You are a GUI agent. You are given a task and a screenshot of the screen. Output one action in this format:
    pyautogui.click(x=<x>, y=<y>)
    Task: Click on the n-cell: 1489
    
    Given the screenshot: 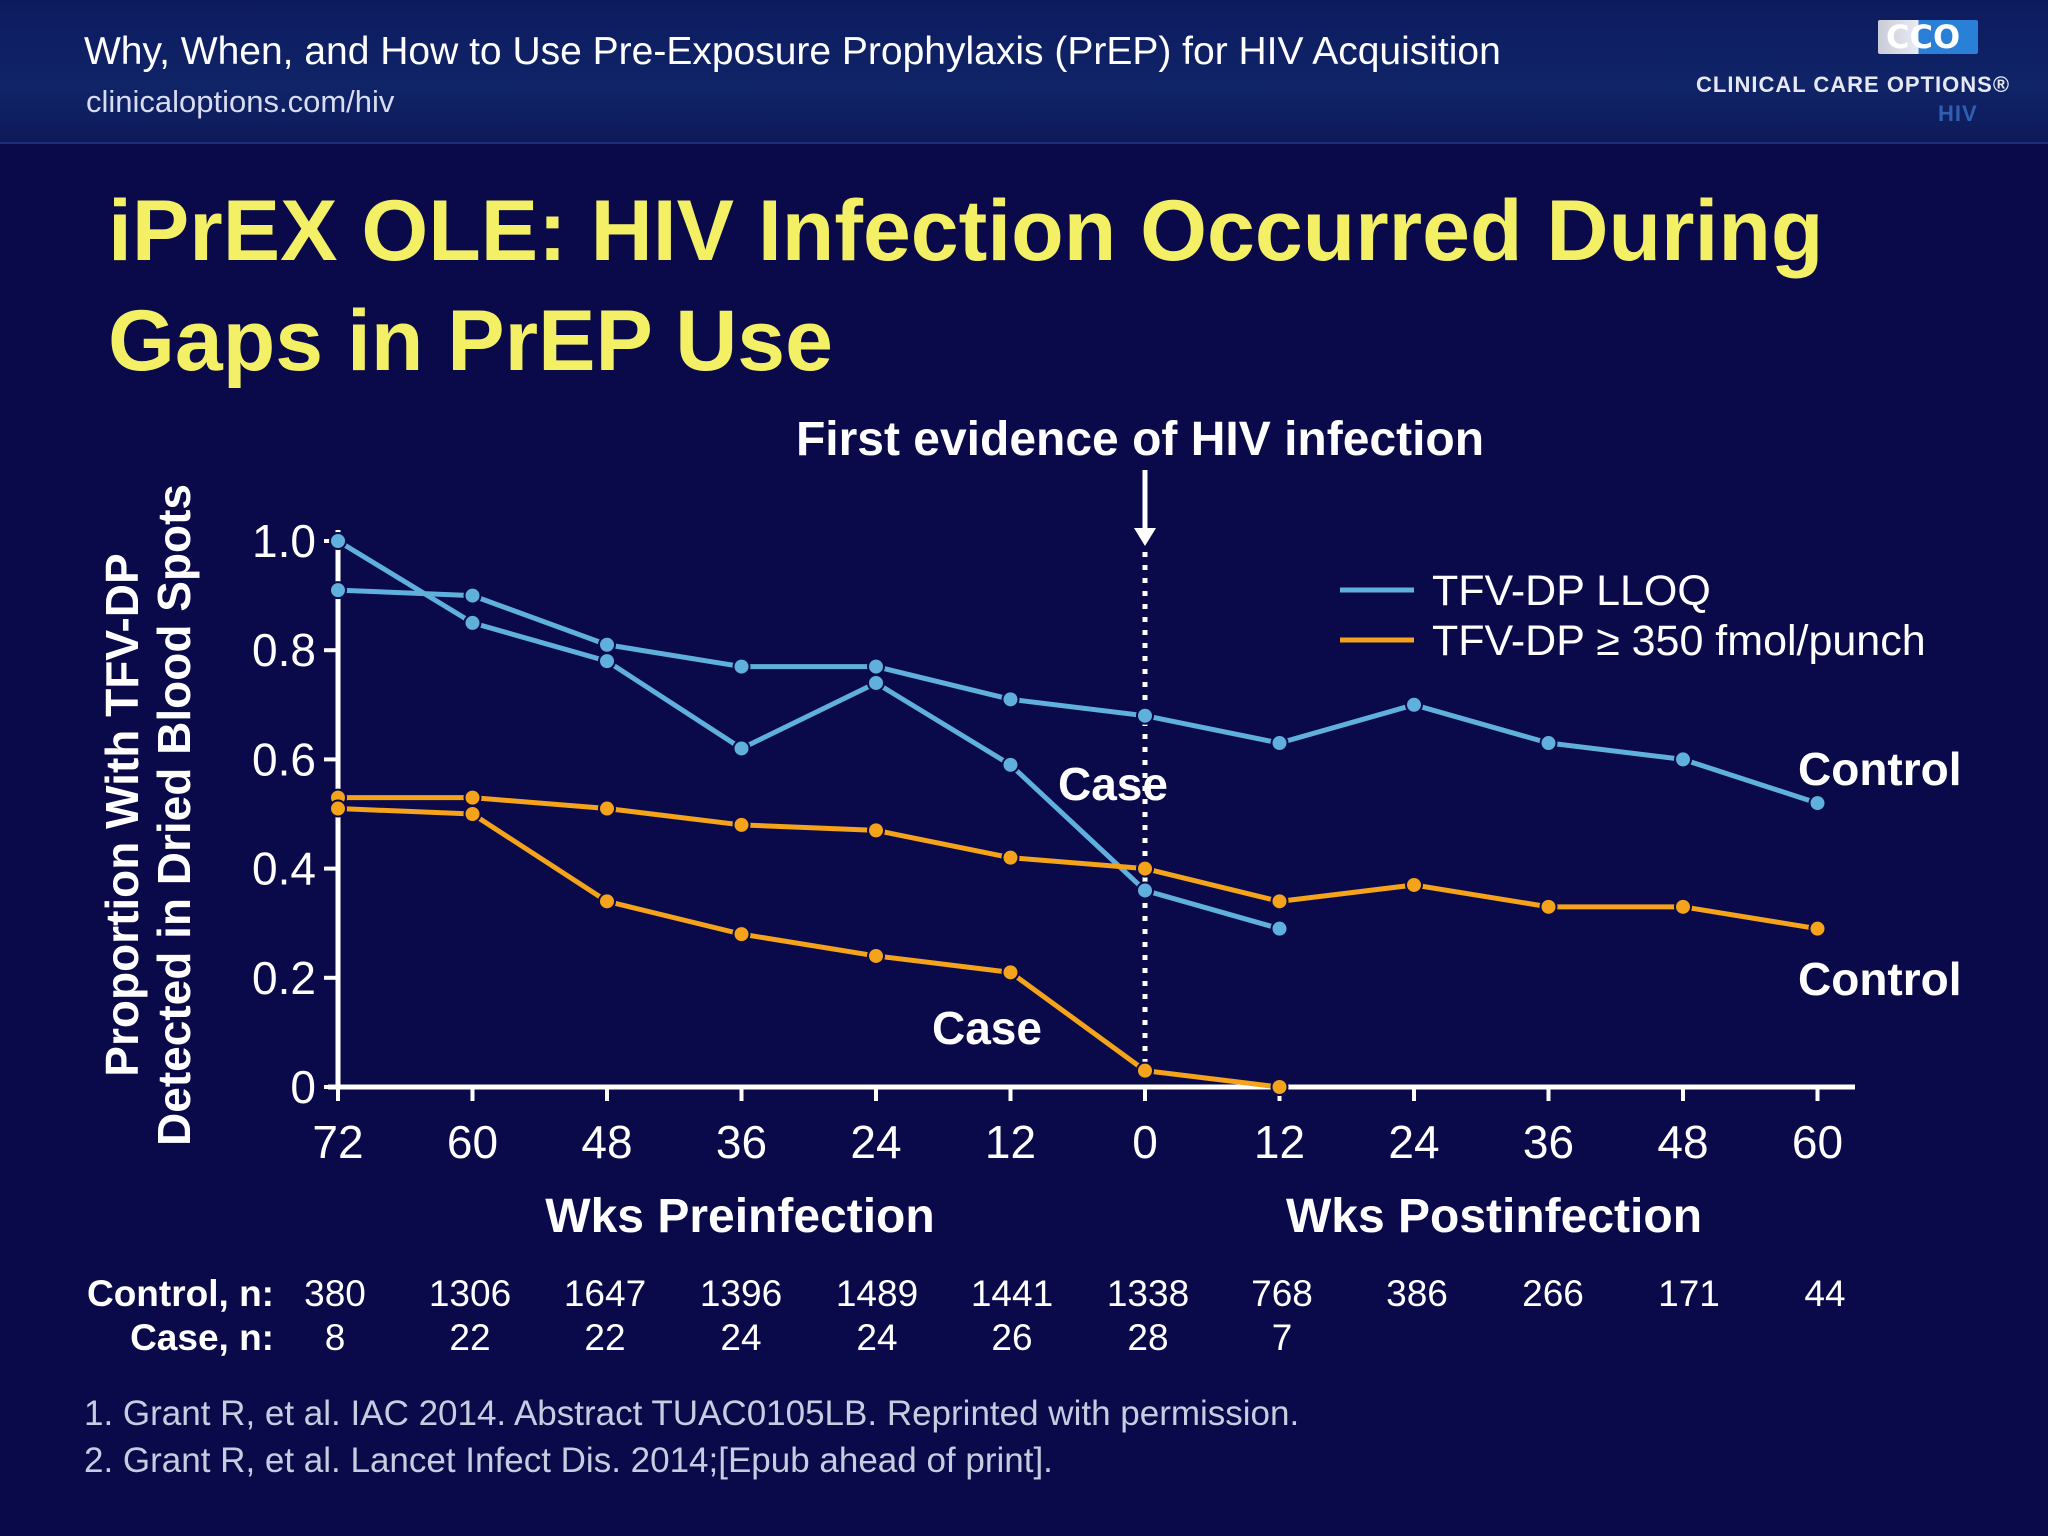 What is the action you would take?
    pyautogui.click(x=877, y=1293)
    